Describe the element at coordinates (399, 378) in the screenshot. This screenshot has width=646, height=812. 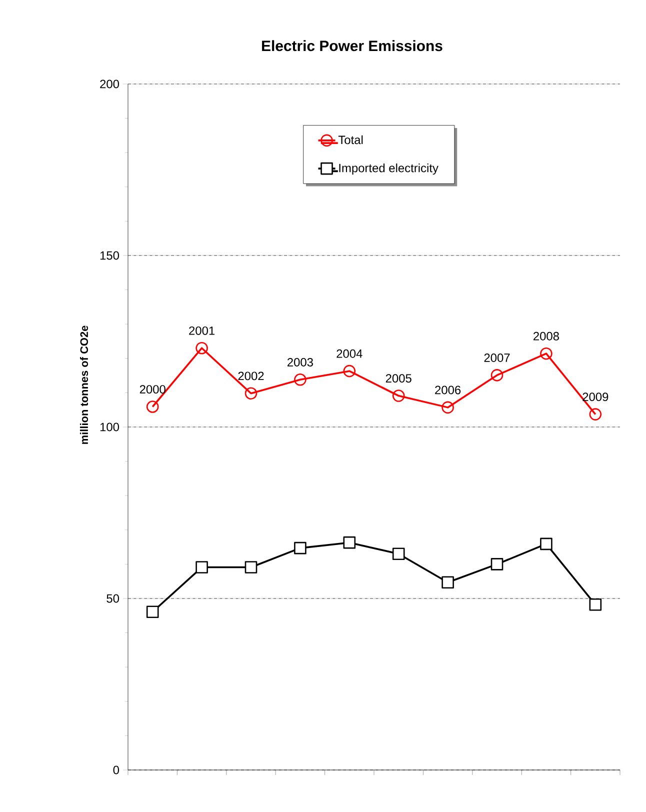
I see `annotation: 2005` at that location.